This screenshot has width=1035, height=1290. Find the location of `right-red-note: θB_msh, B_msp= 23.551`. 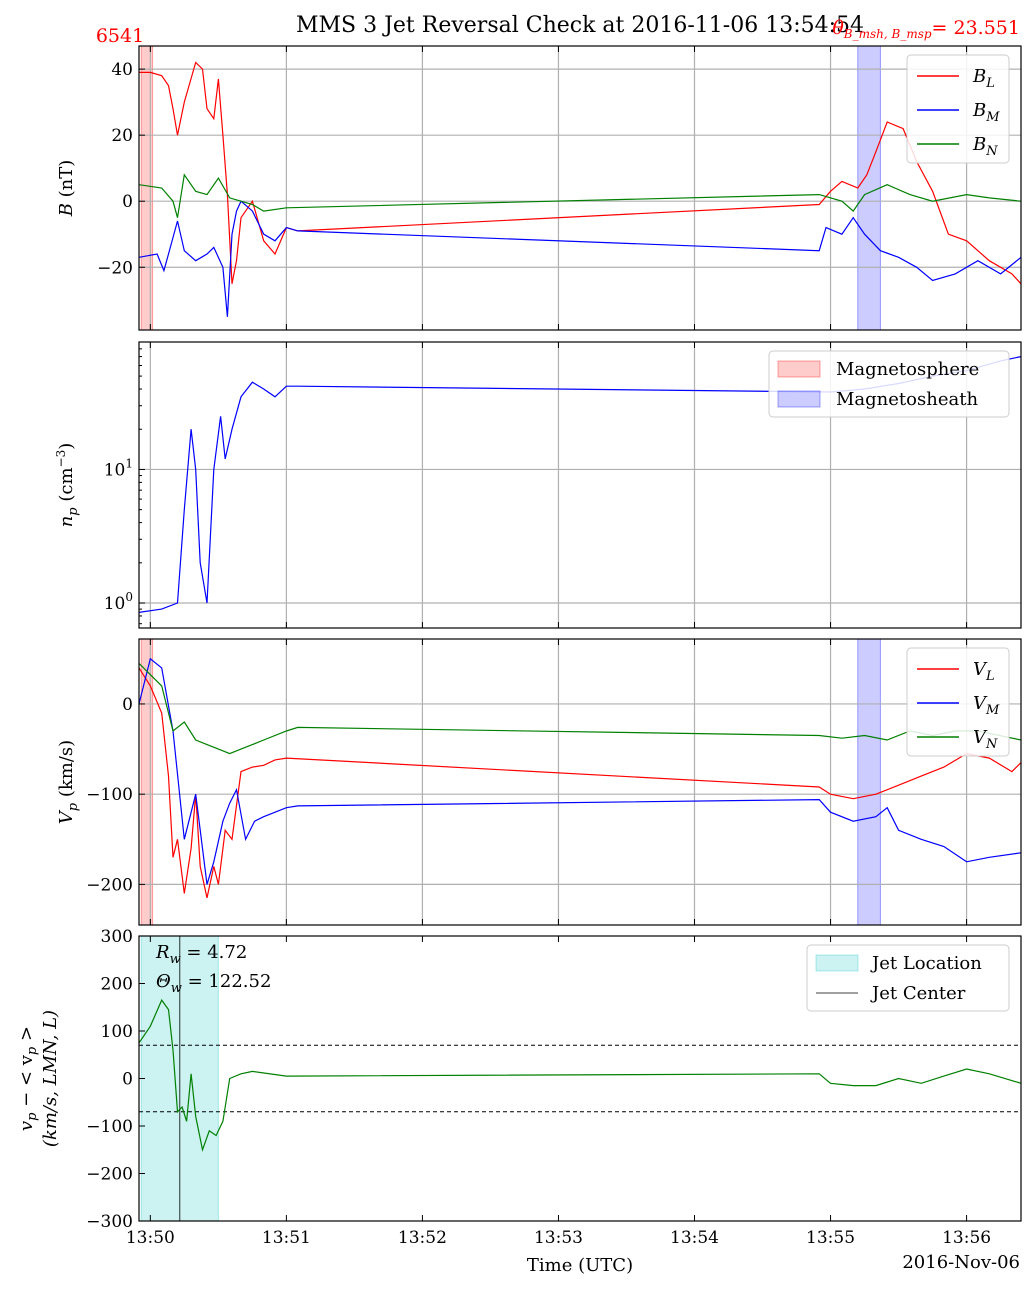

right-red-note: θB_msh, B_msp= 23.551 is located at coordinates (926, 29).